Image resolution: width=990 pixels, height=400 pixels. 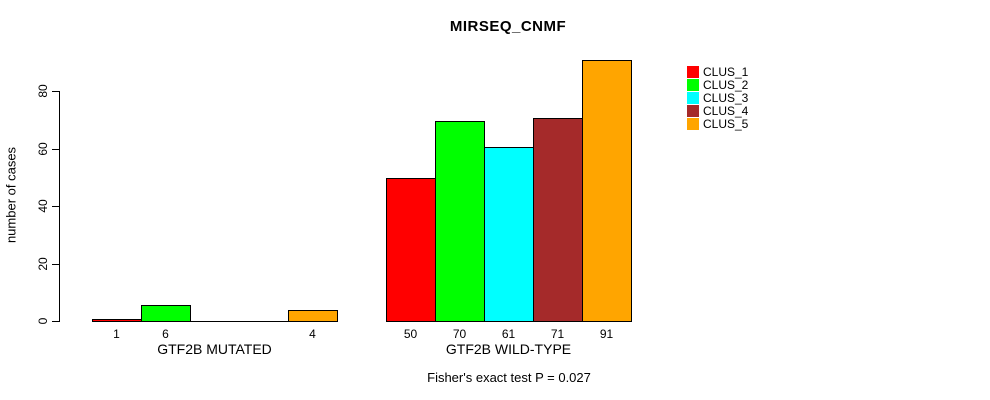 I want to click on bar-value-label: 91, so click(x=606, y=334).